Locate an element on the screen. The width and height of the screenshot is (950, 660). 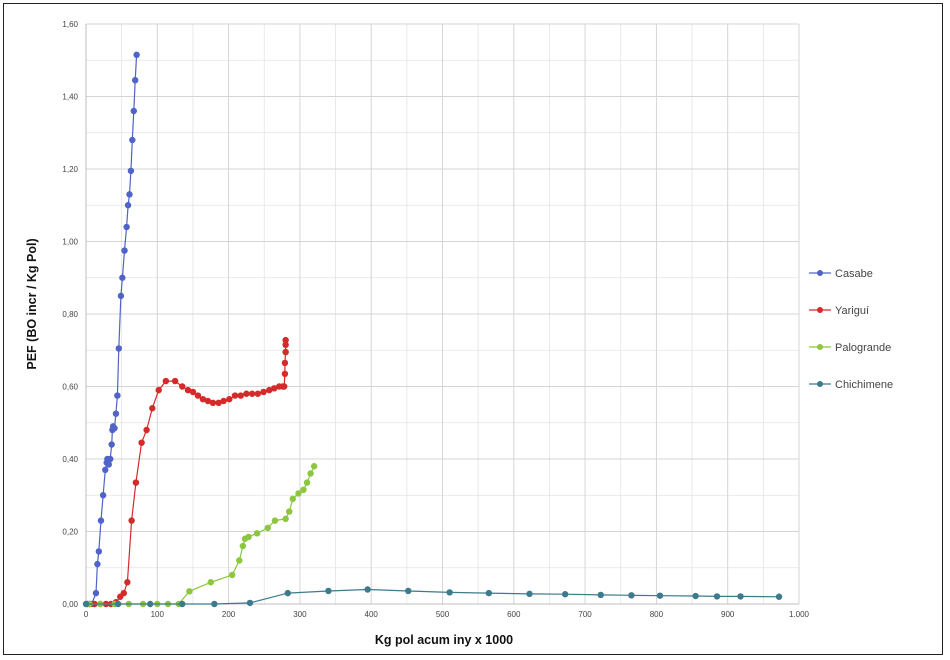
y-axis-title: PEF (BO incr / Kg Pol) is located at coordinates (32, 303).